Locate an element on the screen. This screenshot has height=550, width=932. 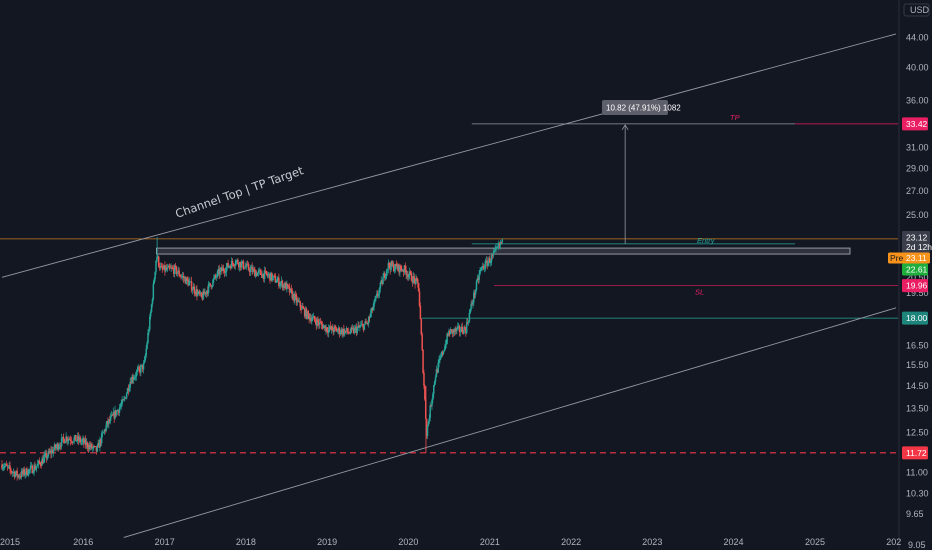
last-price-value: 23.12 is located at coordinates (917, 238).